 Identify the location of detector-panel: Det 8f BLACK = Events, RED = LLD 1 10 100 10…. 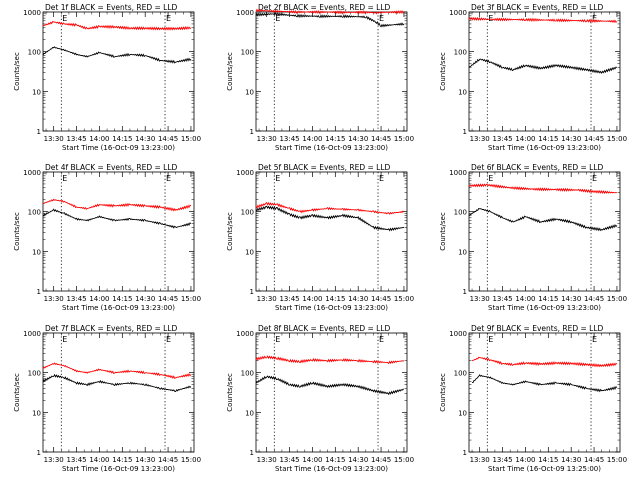
(320, 398).